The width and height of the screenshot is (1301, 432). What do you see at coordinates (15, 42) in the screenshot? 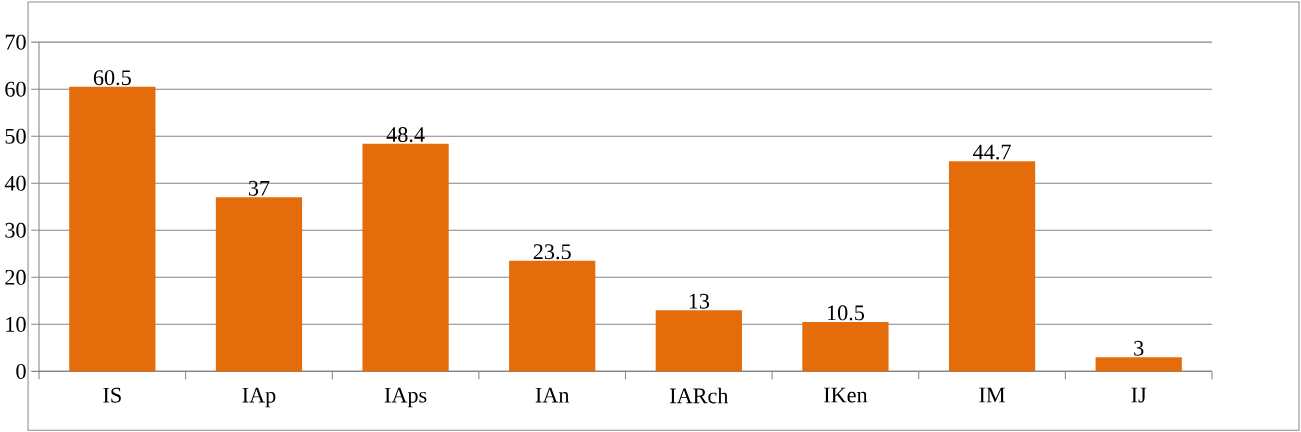
I see `y-tick-label: 70` at bounding box center [15, 42].